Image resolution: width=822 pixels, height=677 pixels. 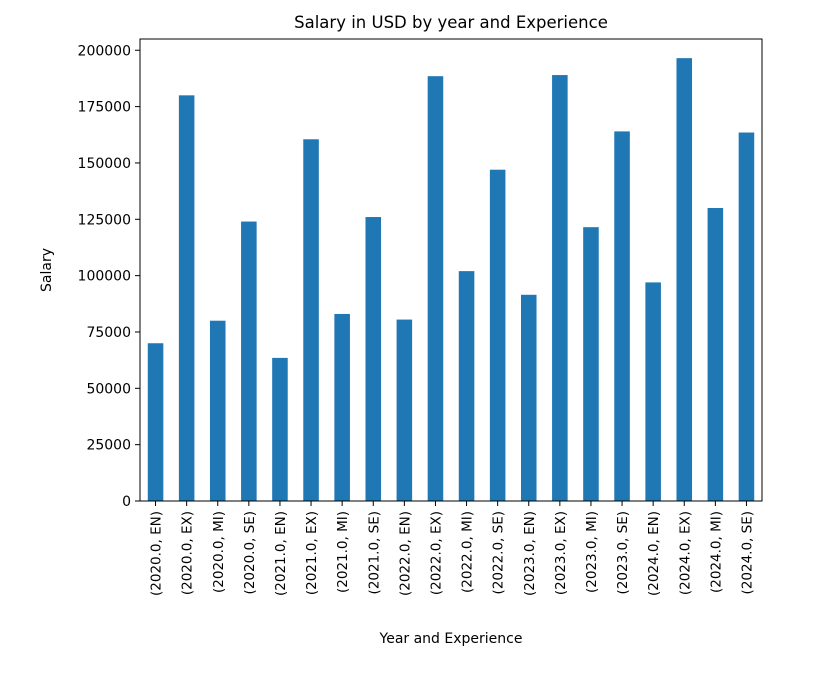 What do you see at coordinates (219, 552) in the screenshot?
I see `x-tick-label: (2020.0, MI)` at bounding box center [219, 552].